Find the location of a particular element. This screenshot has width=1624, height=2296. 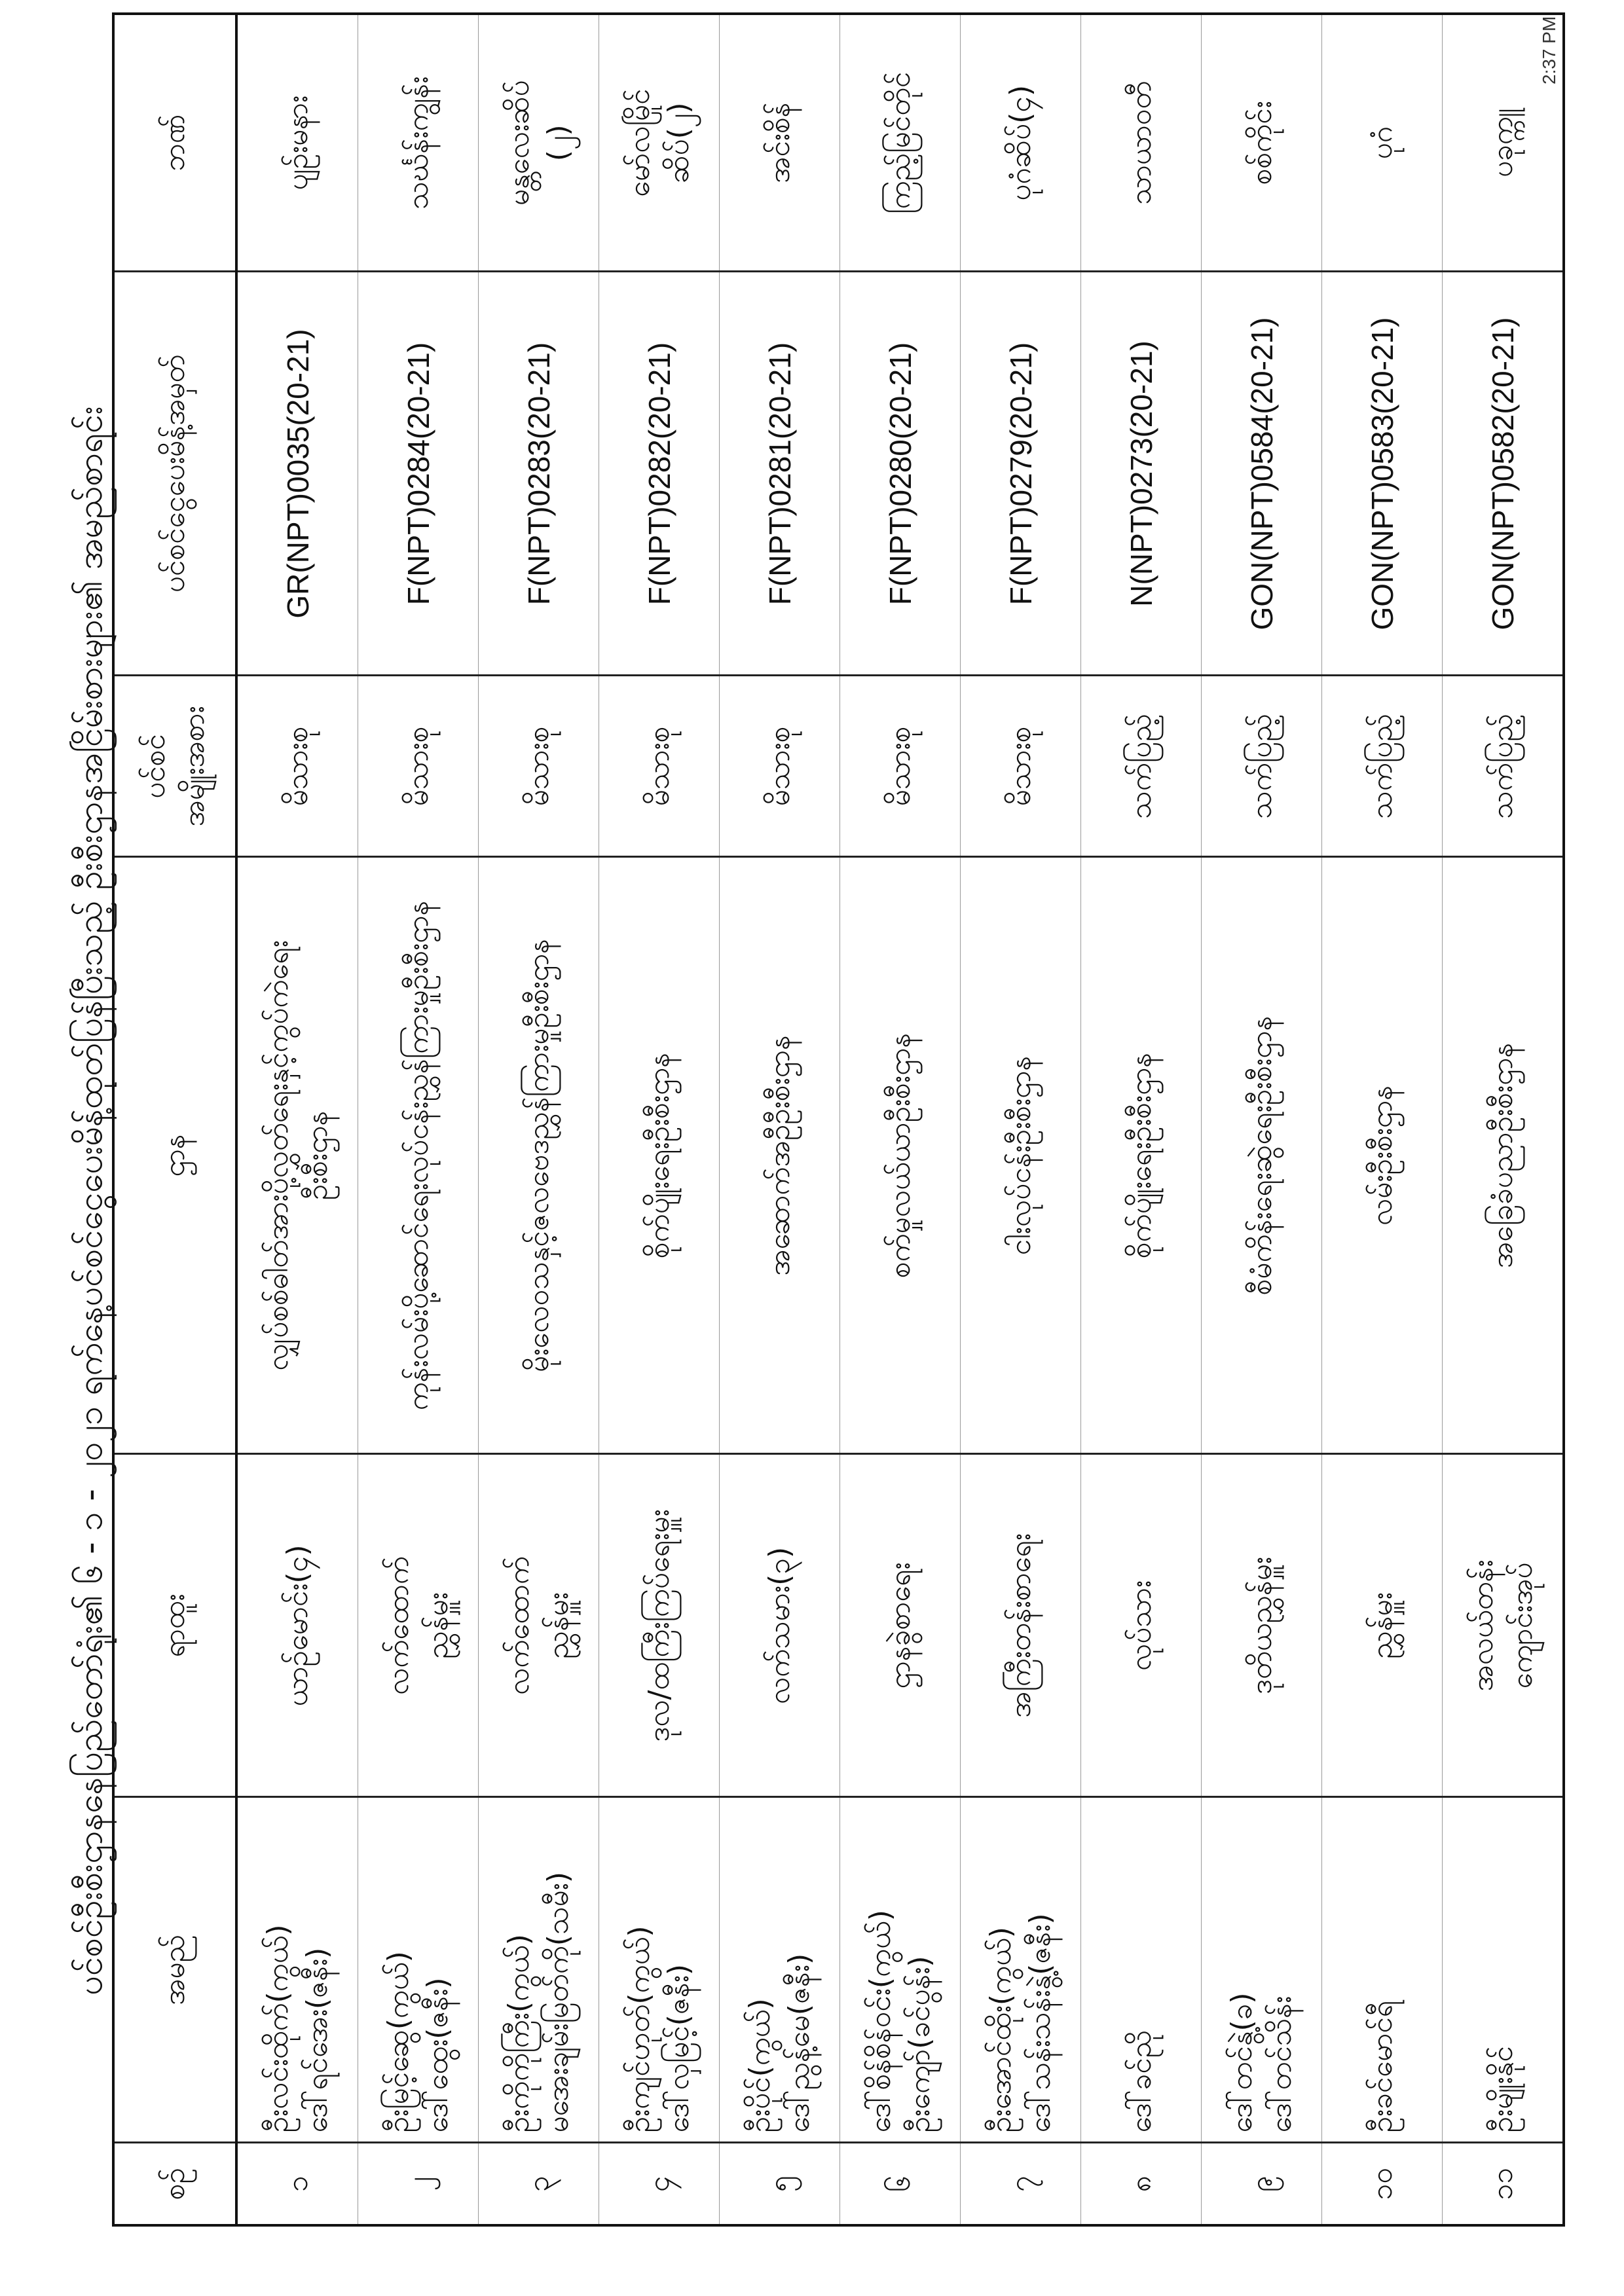

cell-department: အခြေခံပညာဦးစီးဌာန is located at coordinates (1503, 1155).